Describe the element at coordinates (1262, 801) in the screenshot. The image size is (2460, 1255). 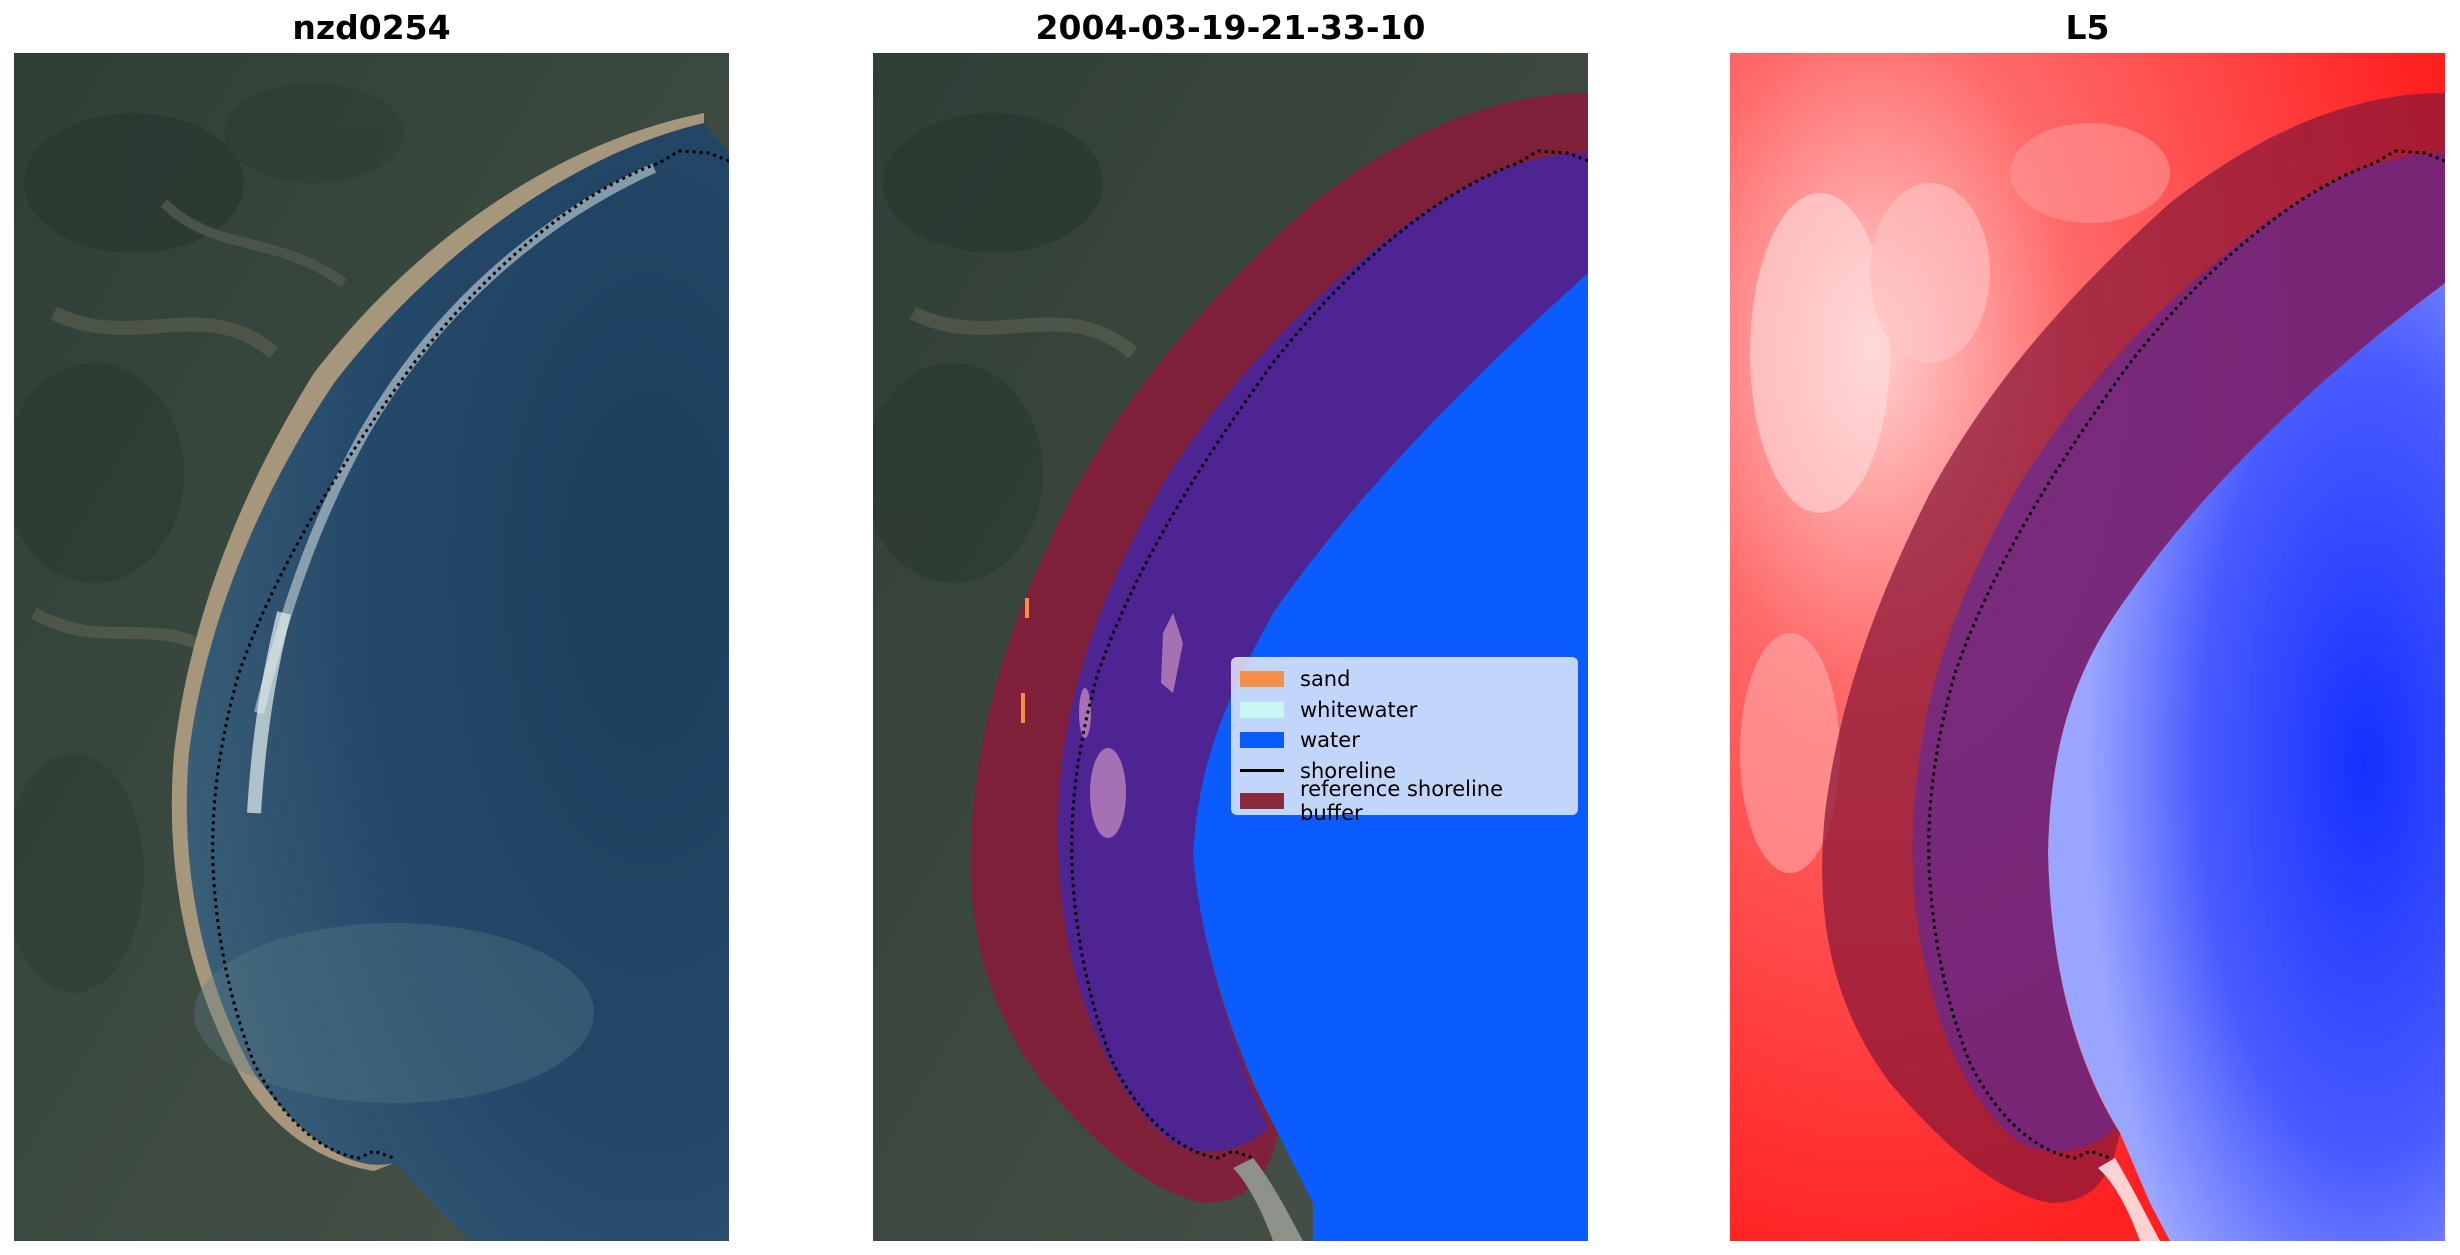
I see `legend-swatch-buffer` at that location.